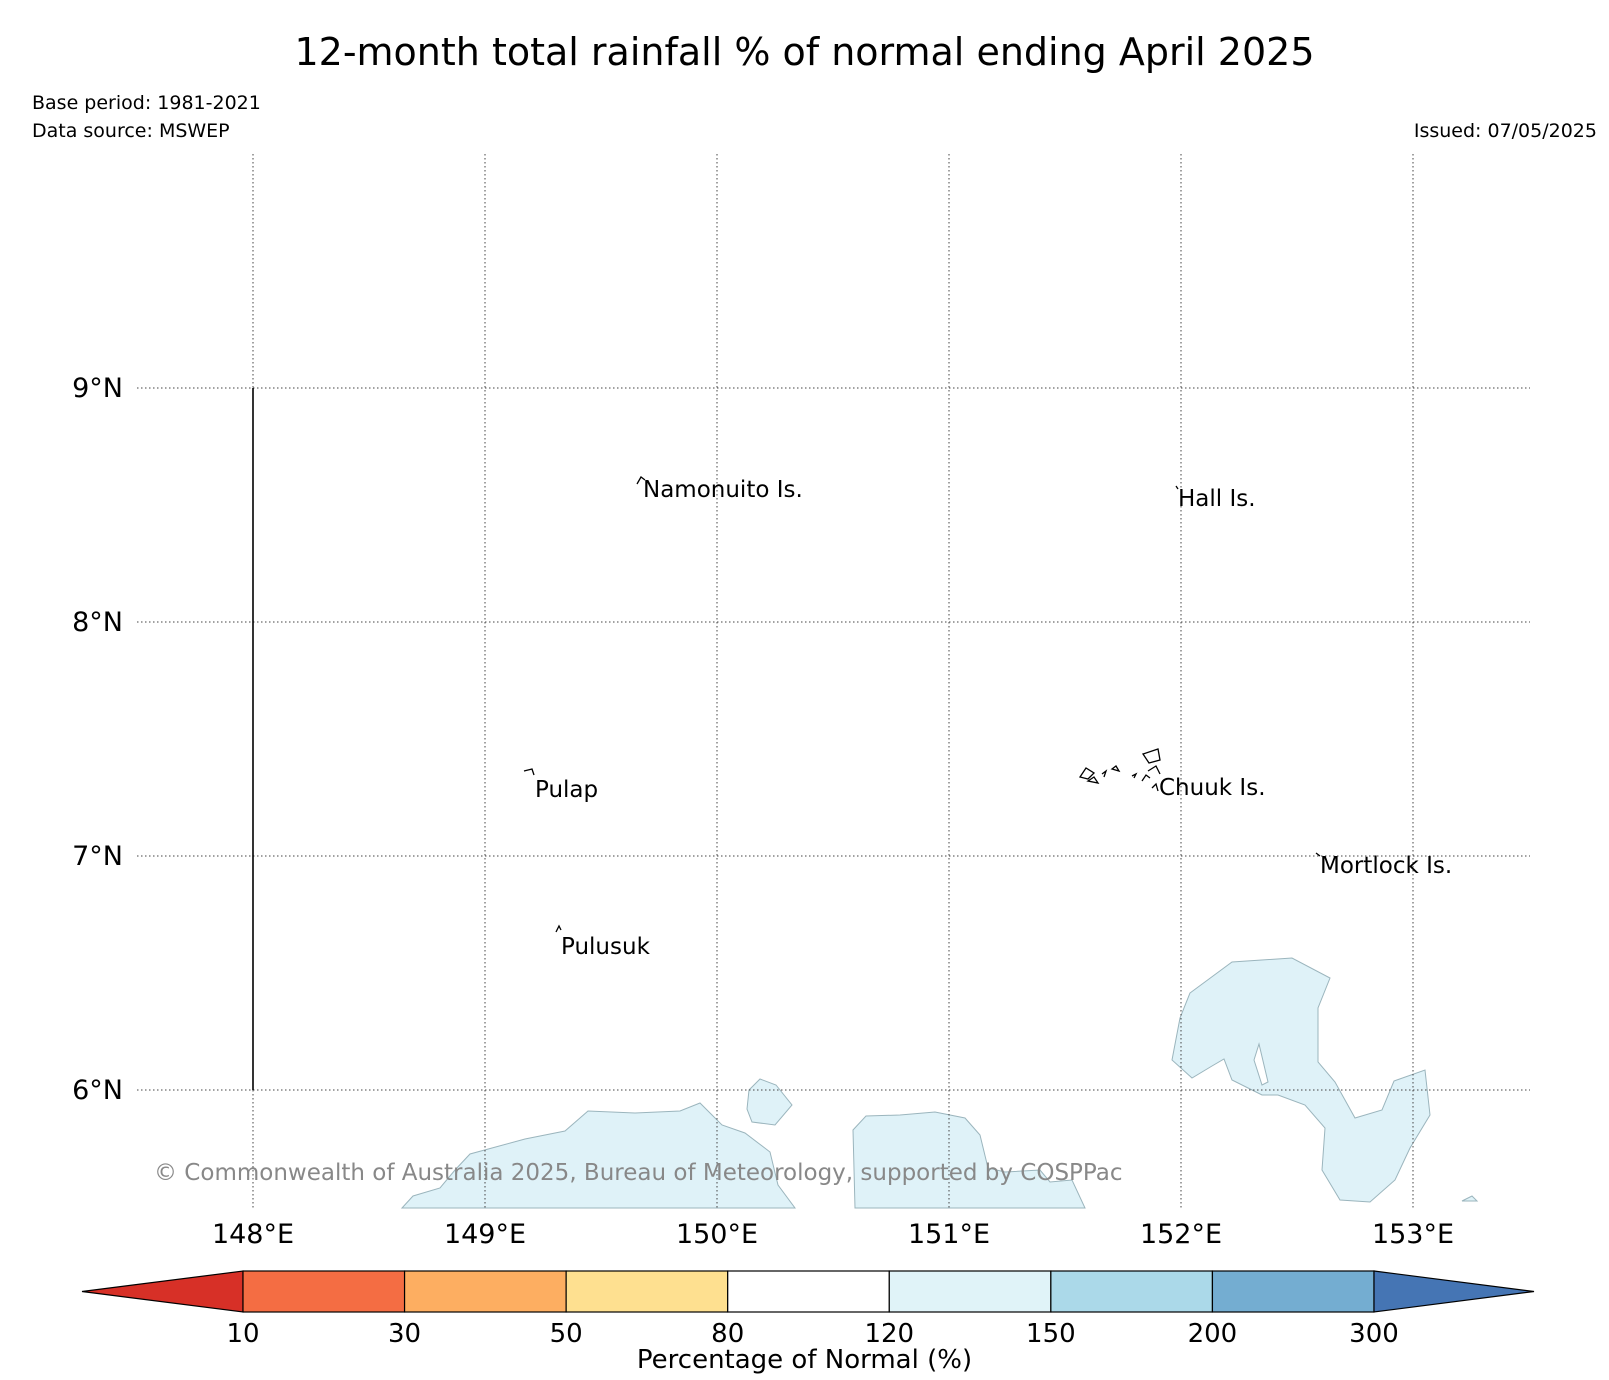 This screenshot has width=1609, height=1380. What do you see at coordinates (723, 490) in the screenshot?
I see `place-label-namonuito: Namonuito Is.` at bounding box center [723, 490].